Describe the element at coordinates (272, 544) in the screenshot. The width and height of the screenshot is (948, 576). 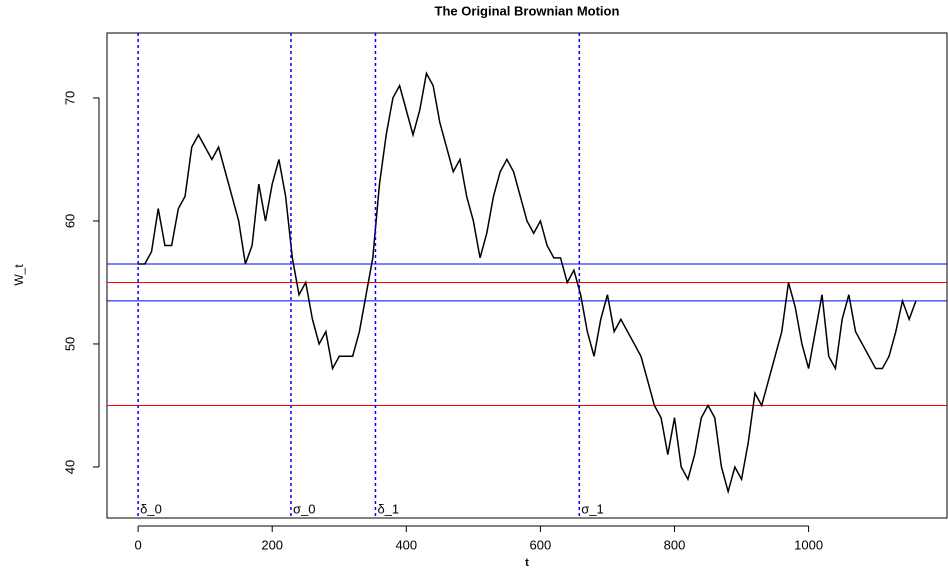
I see `x-tick-label: 200` at that location.